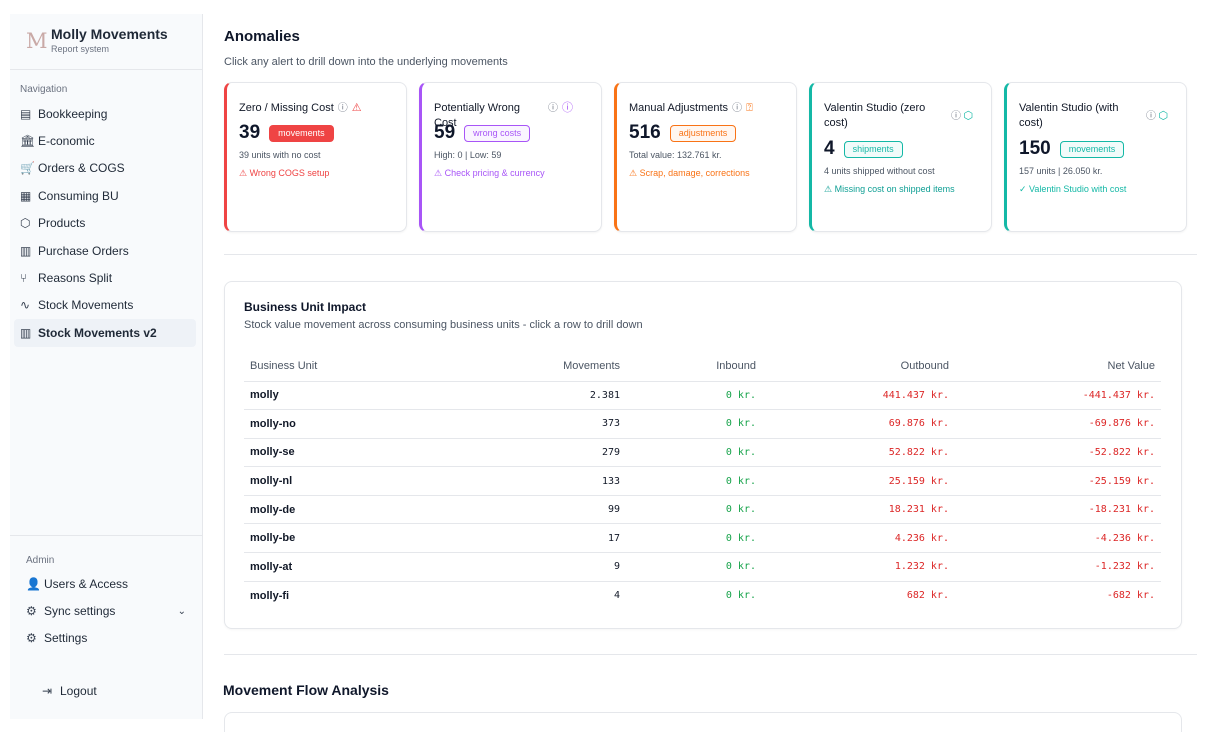  I want to click on card-warning: ⚠ Scrap, damage, corrections, so click(689, 173).